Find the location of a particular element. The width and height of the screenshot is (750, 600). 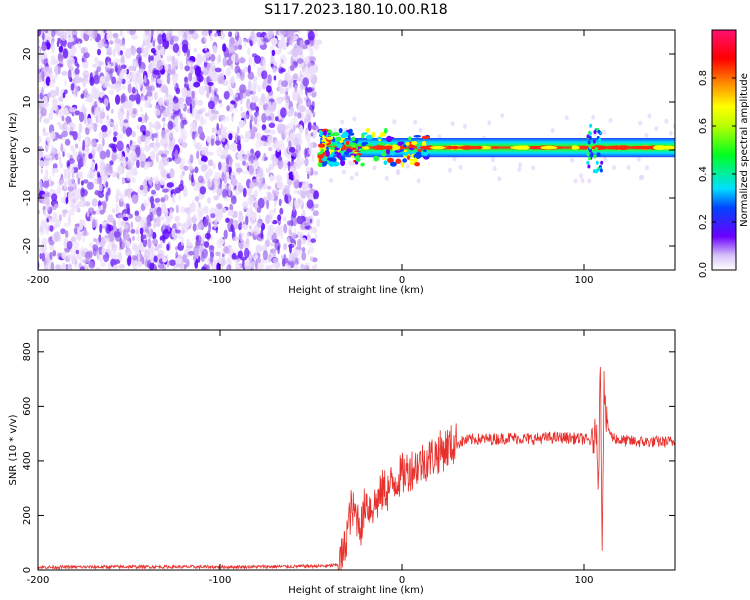

band-core is located at coordinates (521, 147).